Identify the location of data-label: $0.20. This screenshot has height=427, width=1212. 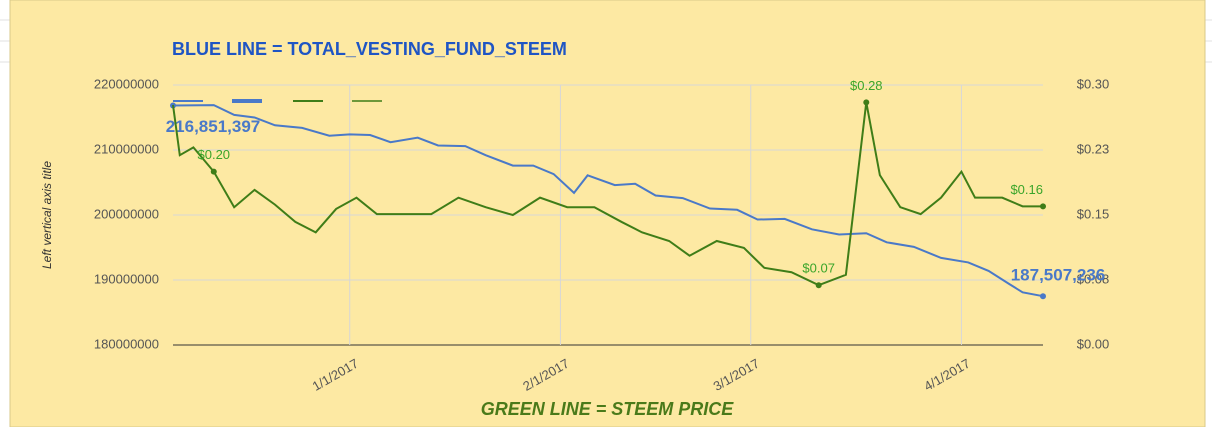
(214, 154).